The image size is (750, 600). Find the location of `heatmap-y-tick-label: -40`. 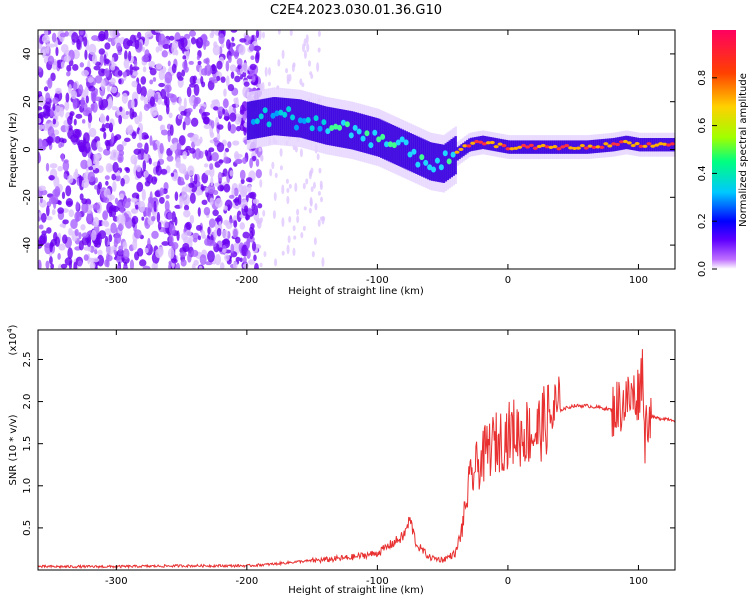

heatmap-y-tick-label: -40 is located at coordinates (27, 245).